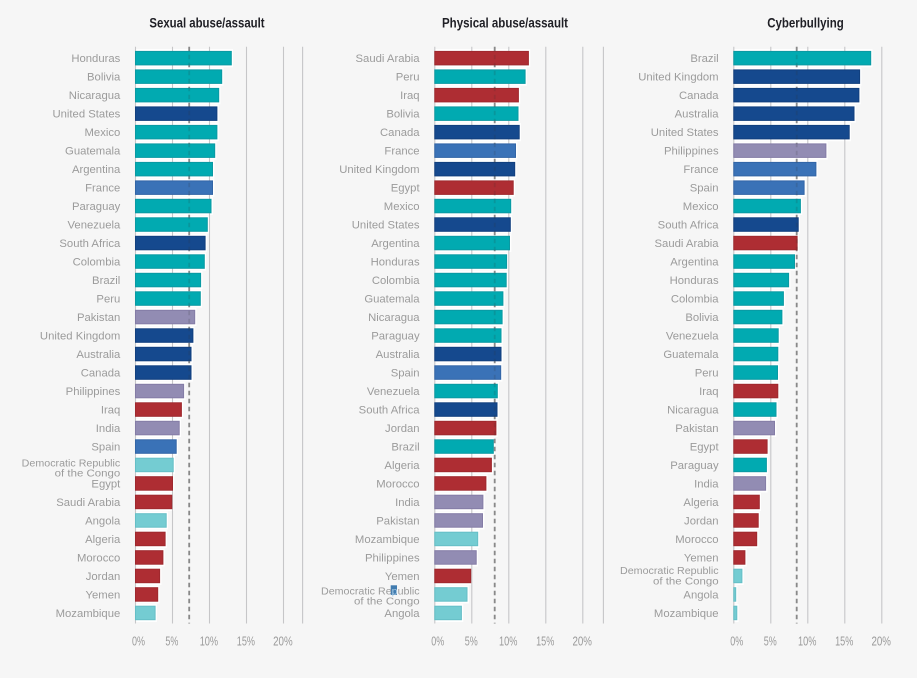  I want to click on svg-text: Venezuela, so click(393, 392).